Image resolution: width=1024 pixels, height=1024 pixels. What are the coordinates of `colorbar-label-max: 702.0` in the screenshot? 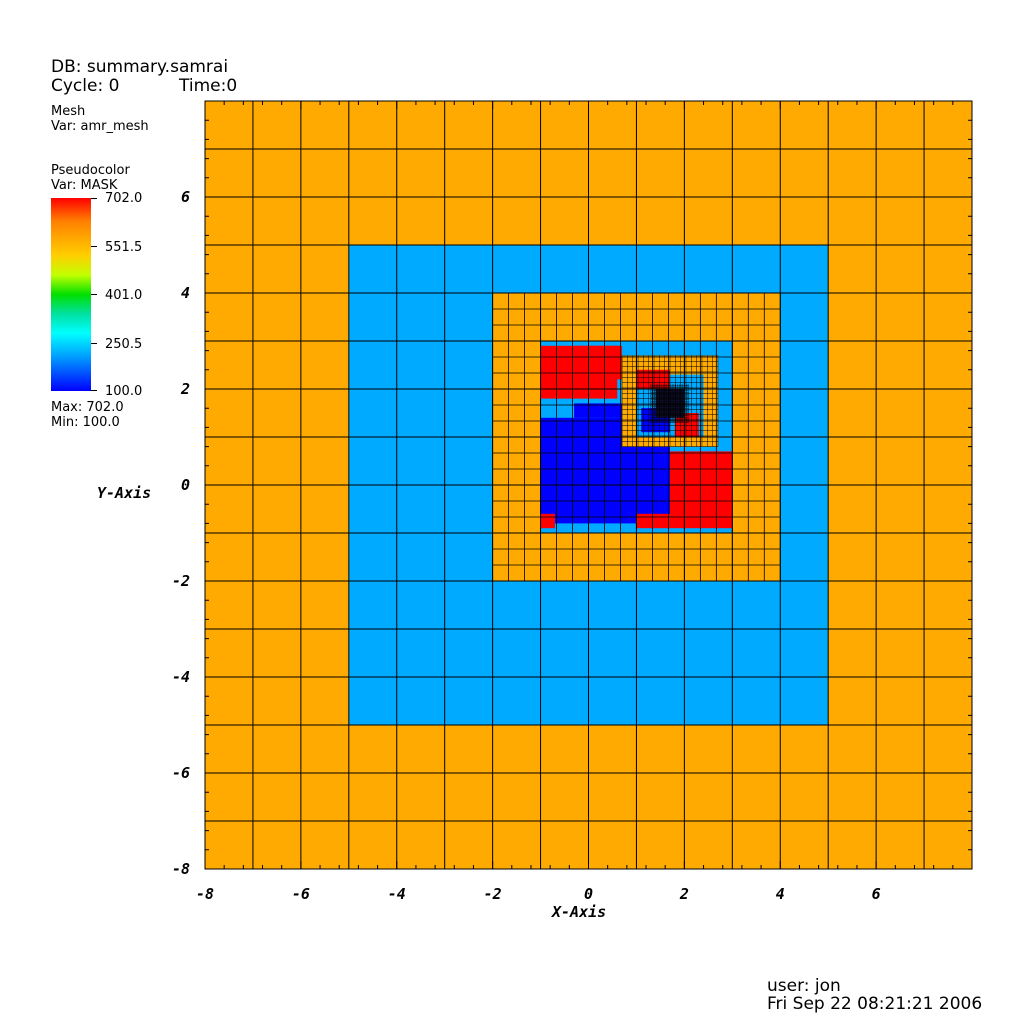 It's located at (124, 198).